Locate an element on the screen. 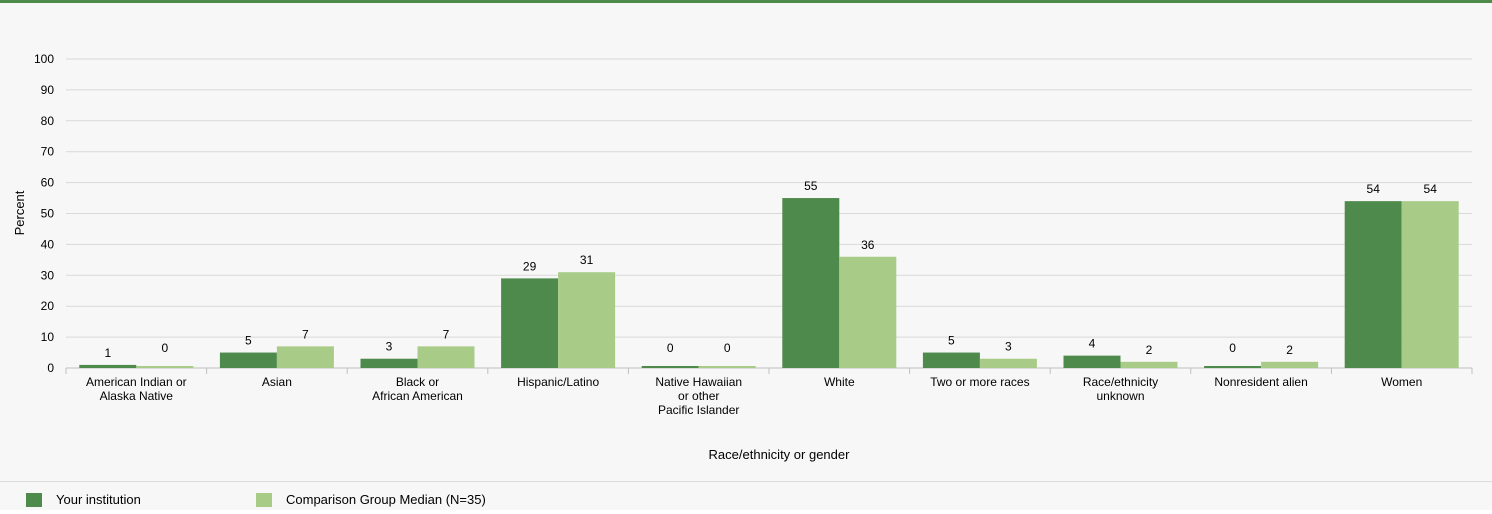  y-tick-label: 70 is located at coordinates (48, 152).